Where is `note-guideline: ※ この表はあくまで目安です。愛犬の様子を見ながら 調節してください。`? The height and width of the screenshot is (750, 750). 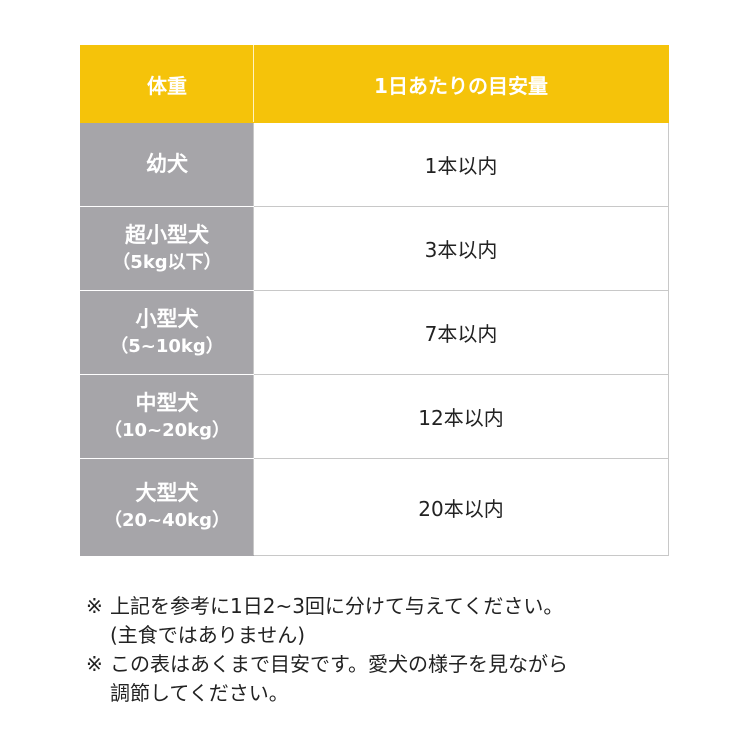 note-guideline: ※ この表はあくまで目安です。愛犬の様子を見ながら 調節してください。 is located at coordinates (327, 679).